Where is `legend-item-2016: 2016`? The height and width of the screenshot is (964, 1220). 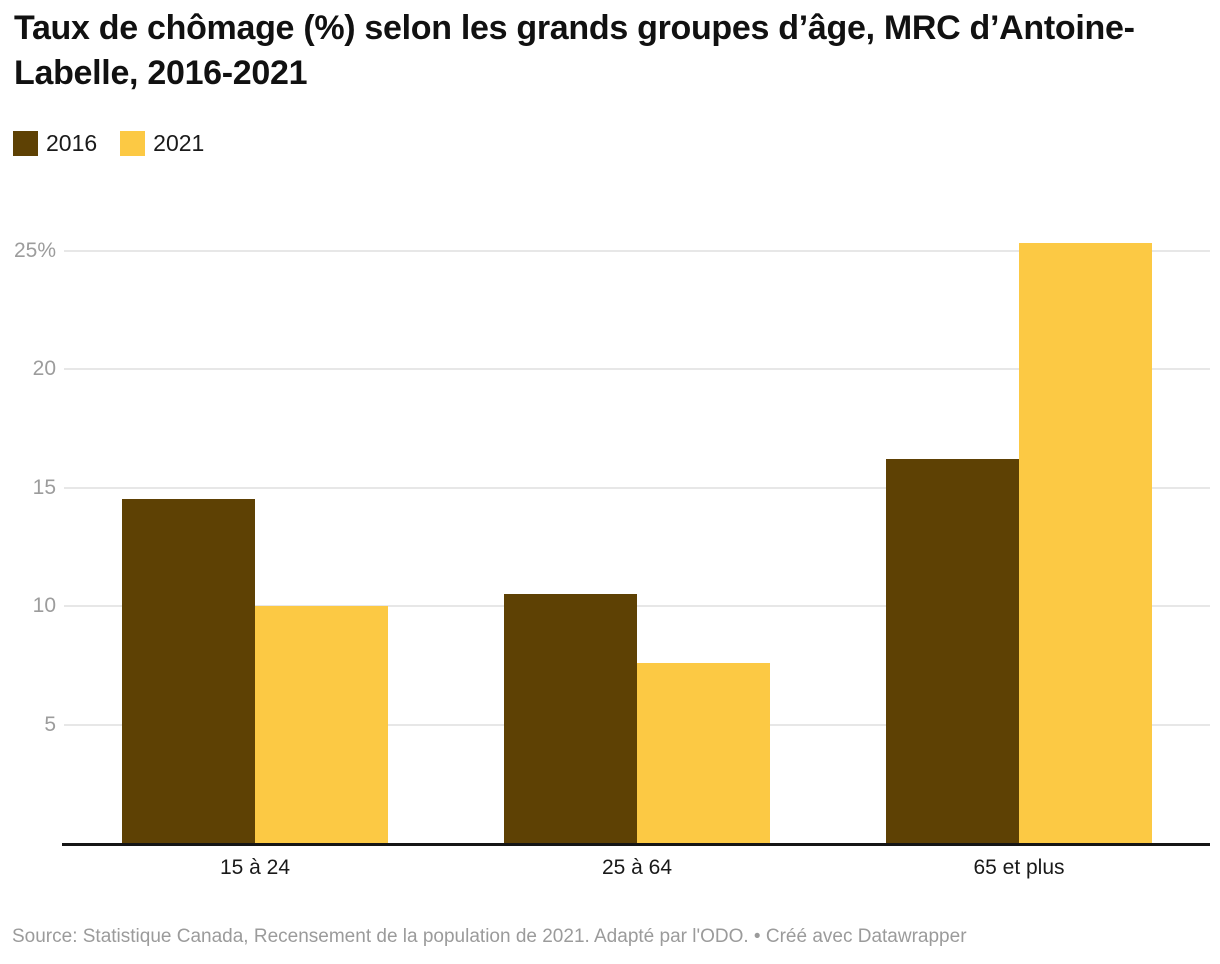 legend-item-2016: 2016 is located at coordinates (55, 143).